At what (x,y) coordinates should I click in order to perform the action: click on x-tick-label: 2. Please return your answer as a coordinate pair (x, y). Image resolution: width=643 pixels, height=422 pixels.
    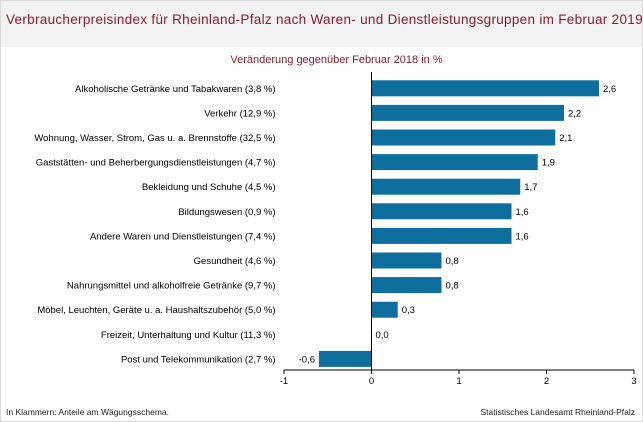
    Looking at the image, I should click on (546, 381).